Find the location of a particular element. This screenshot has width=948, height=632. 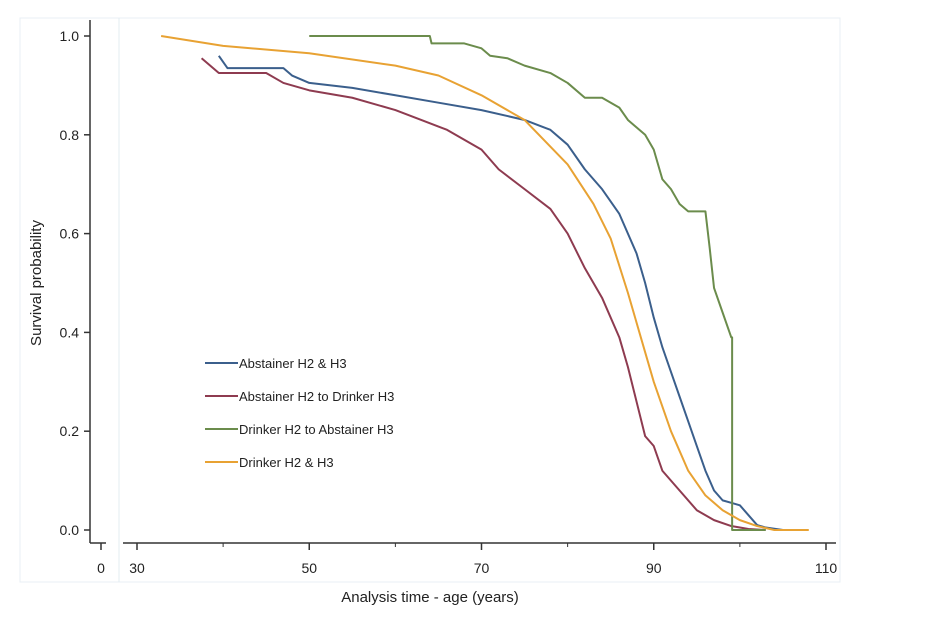

x-tick-label: 50 is located at coordinates (309, 568).